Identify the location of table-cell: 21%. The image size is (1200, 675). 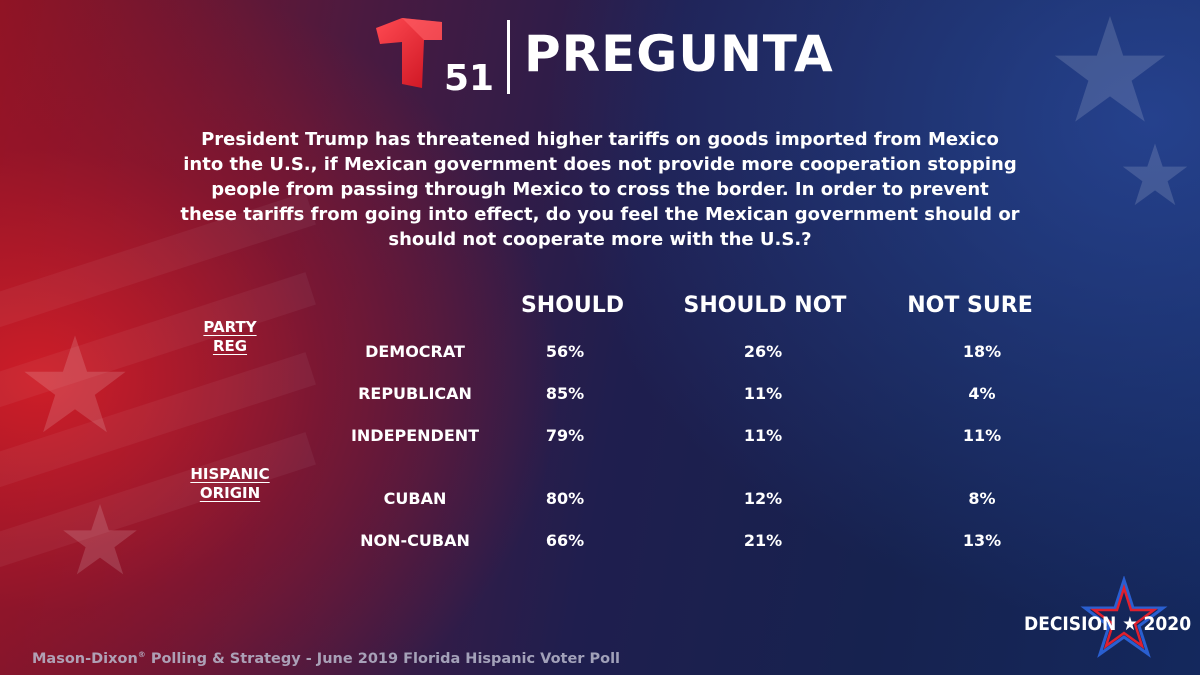
(763, 540).